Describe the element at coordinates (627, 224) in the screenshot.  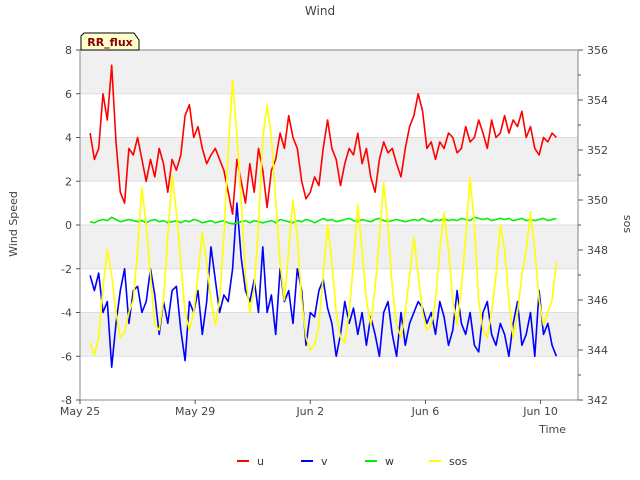
I see `y2-axis-label: sos` at that location.